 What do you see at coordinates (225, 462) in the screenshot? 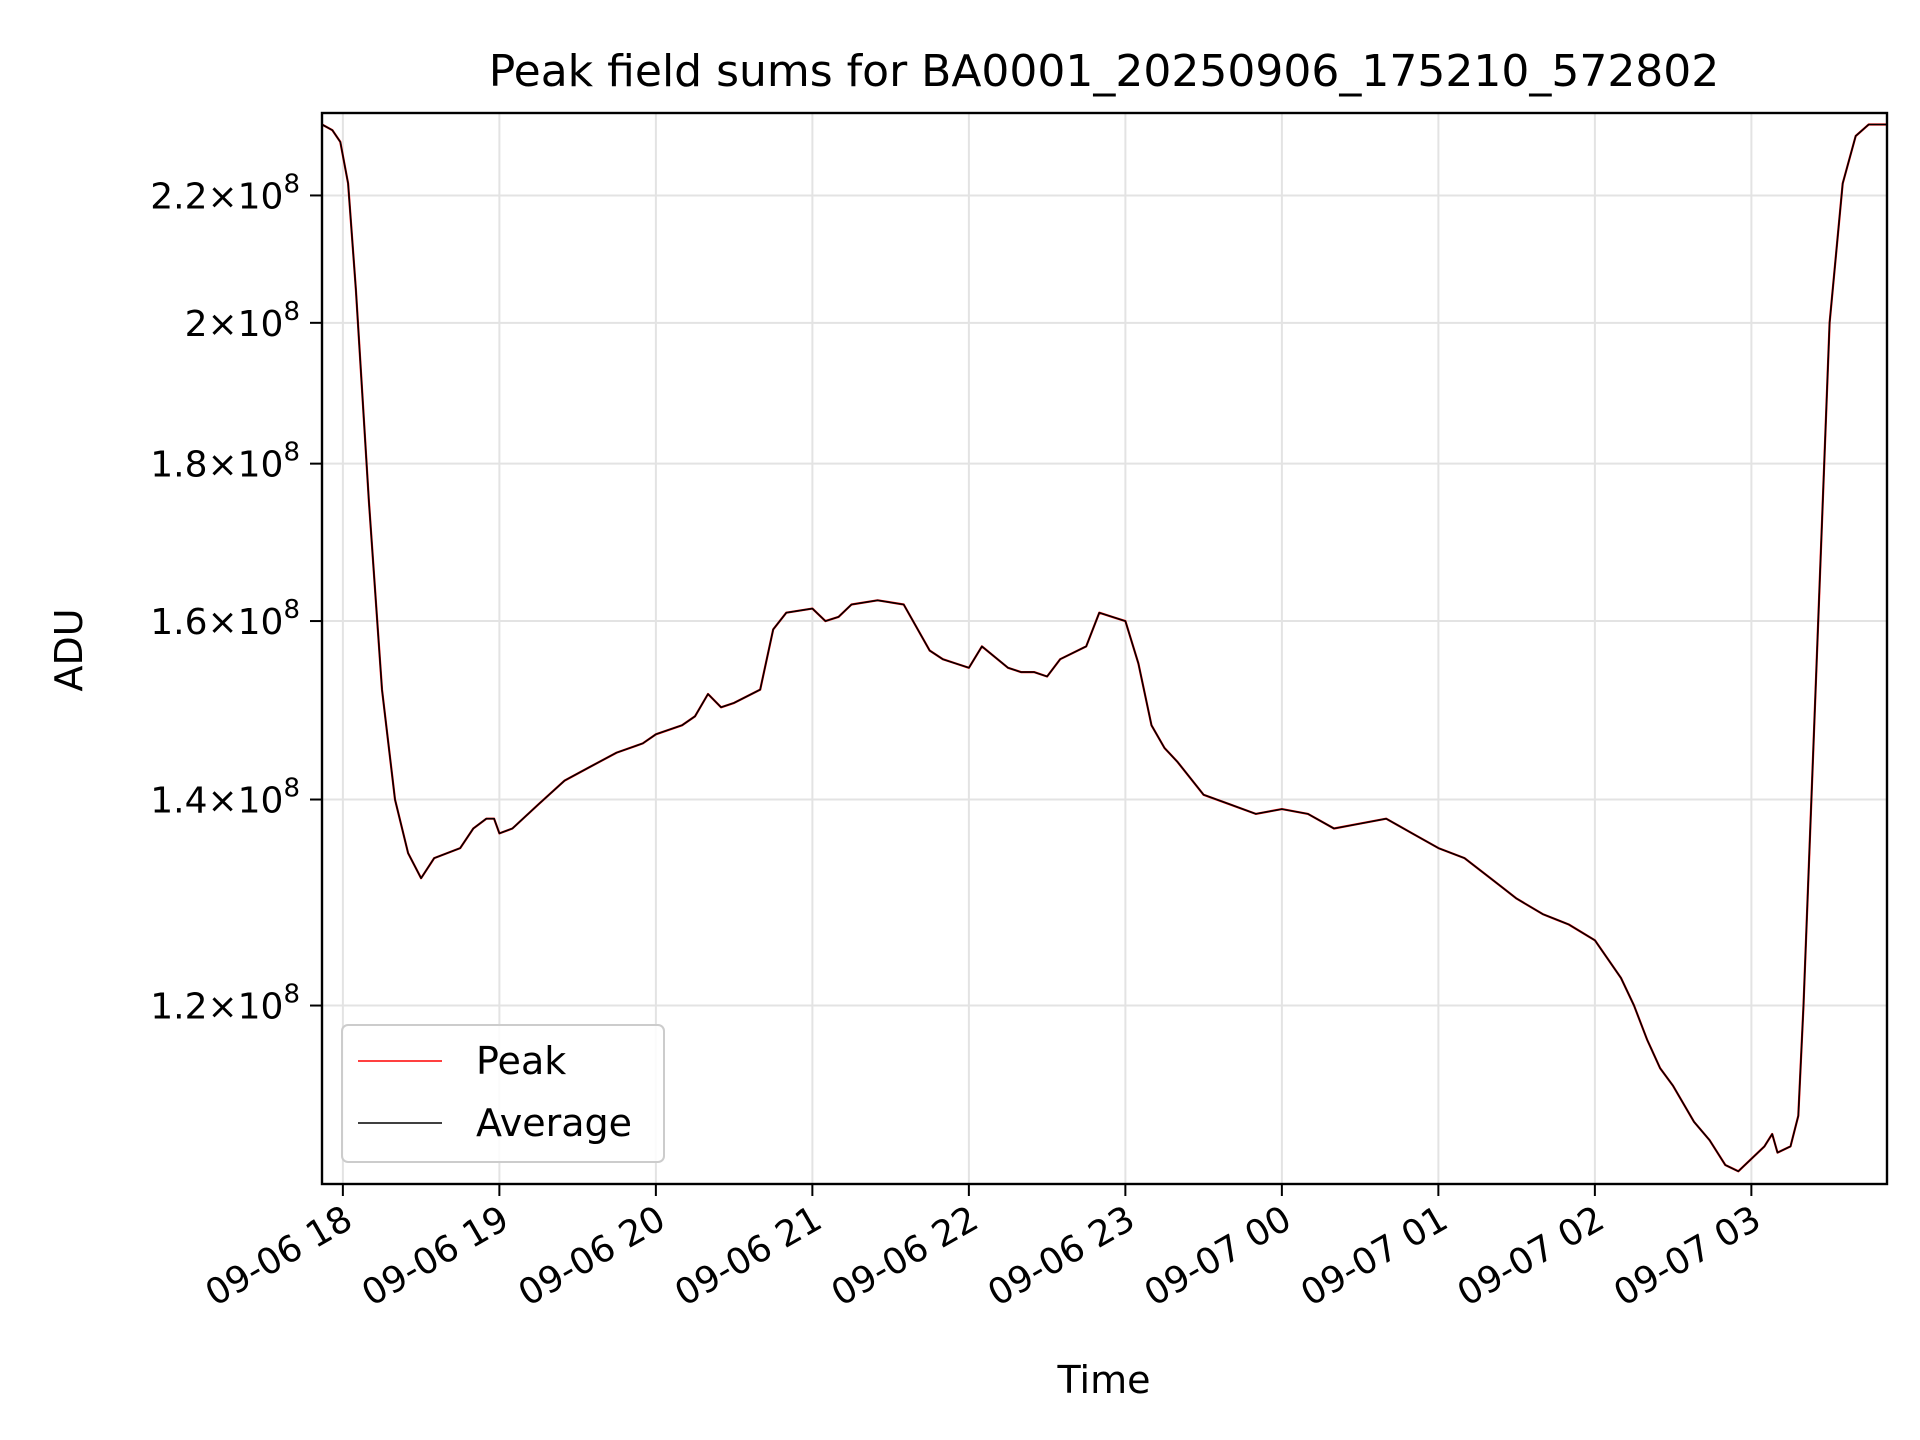
I see `y-tick-label: 1.8×108` at bounding box center [225, 462].